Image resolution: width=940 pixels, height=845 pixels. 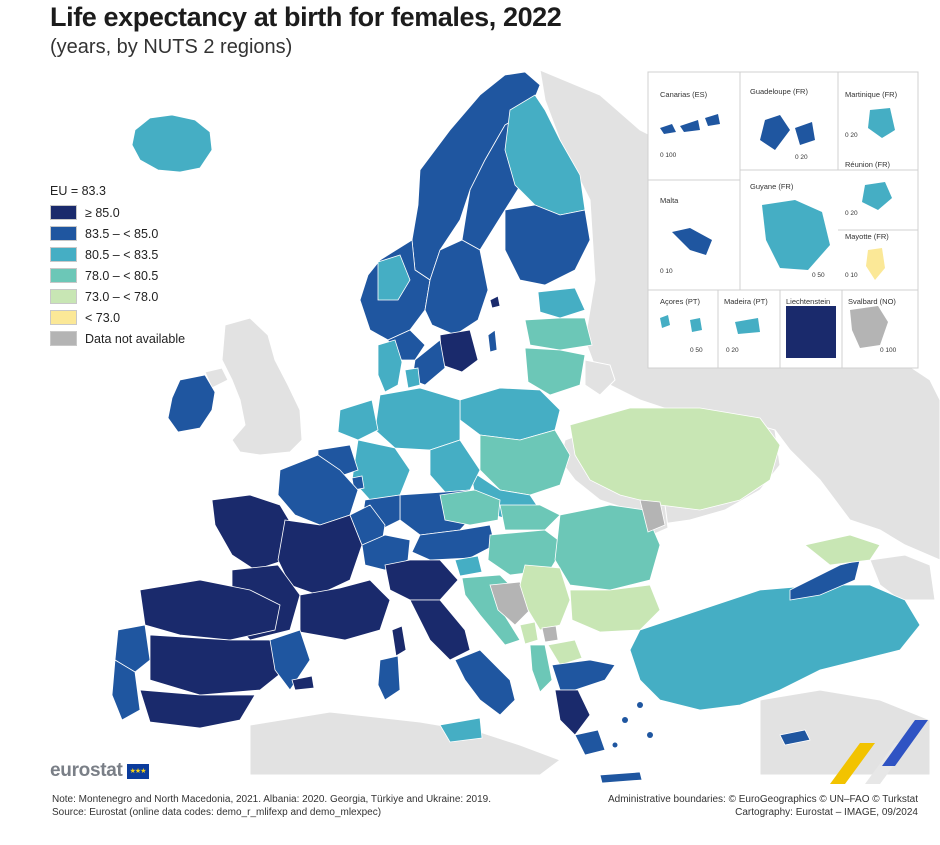 I want to click on region-aland, so click(x=495, y=302).